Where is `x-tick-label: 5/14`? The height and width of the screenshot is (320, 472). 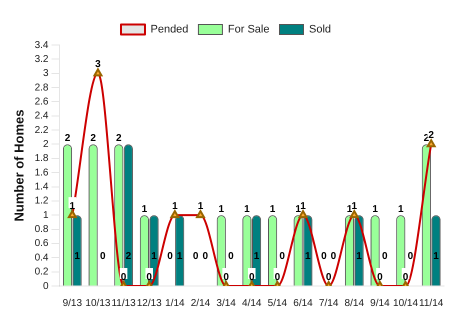
x-tick-label: 5/14 is located at coordinates (278, 303).